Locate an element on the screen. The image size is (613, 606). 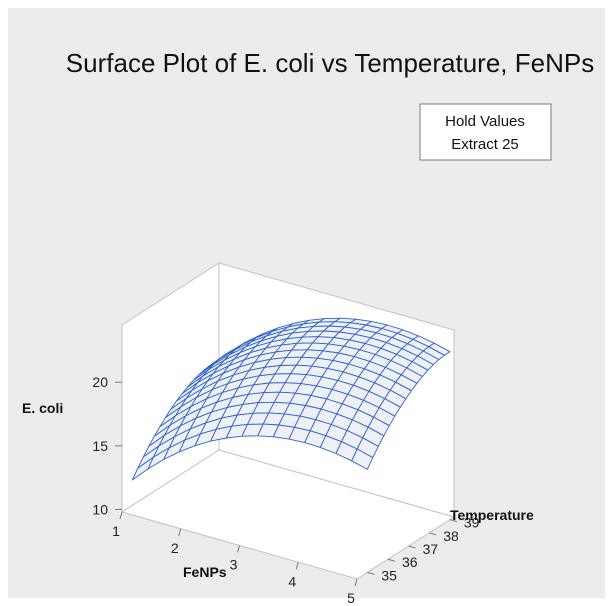
hold-values-box: Hold Values Extract 25 is located at coordinates (485, 132).